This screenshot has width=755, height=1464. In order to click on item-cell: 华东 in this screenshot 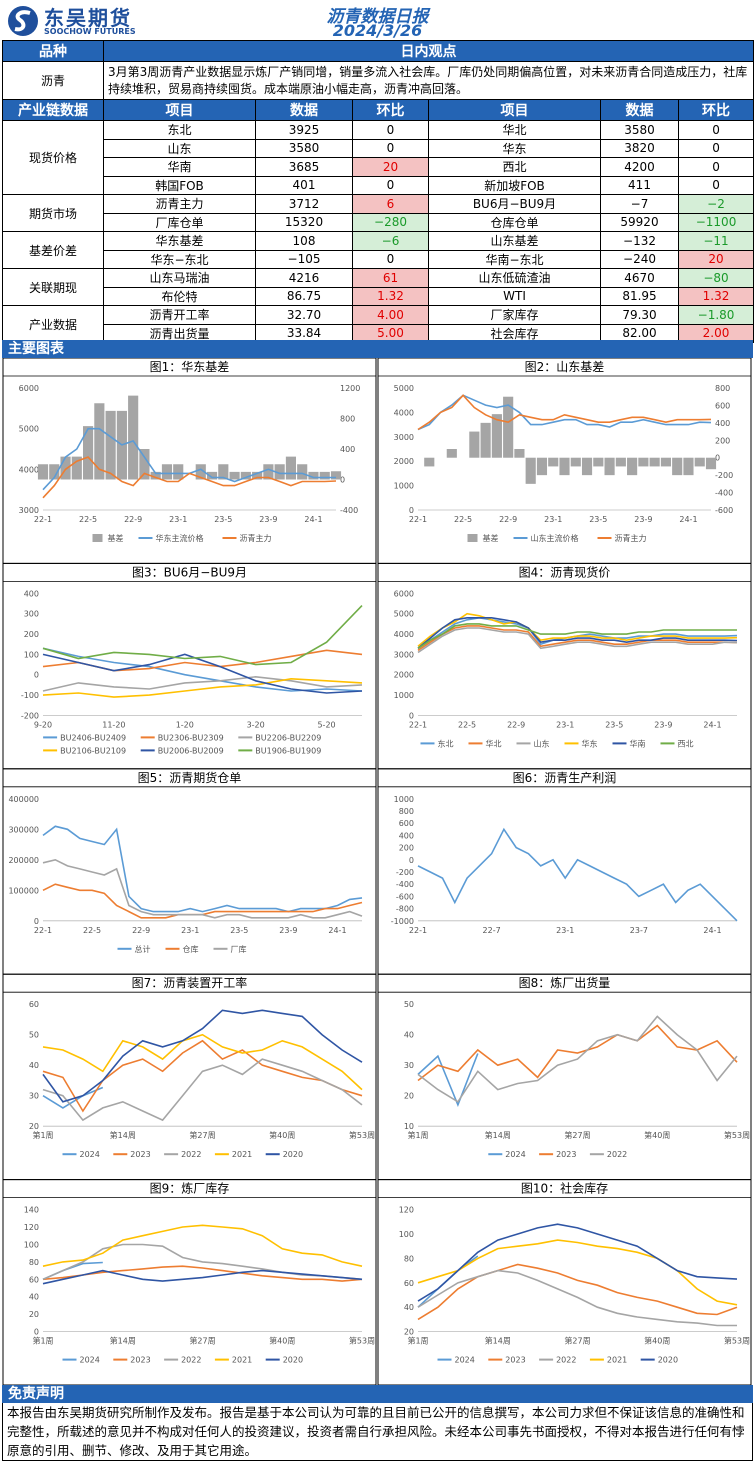, I will do `click(514, 148)`.